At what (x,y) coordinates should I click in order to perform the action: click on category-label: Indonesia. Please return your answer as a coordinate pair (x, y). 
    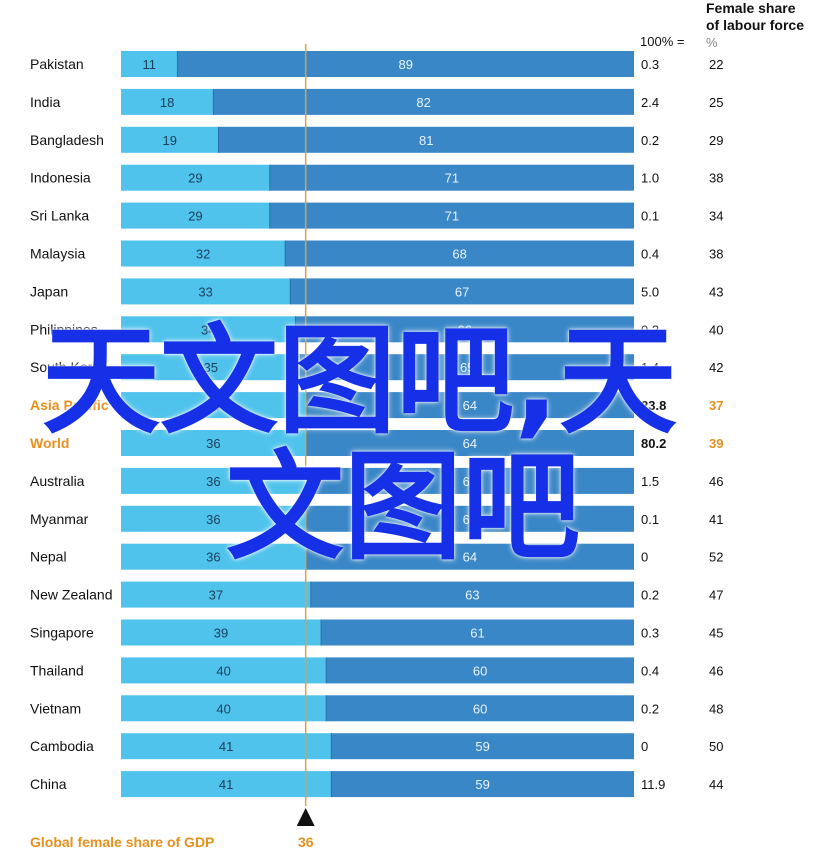
    Looking at the image, I should click on (60, 178).